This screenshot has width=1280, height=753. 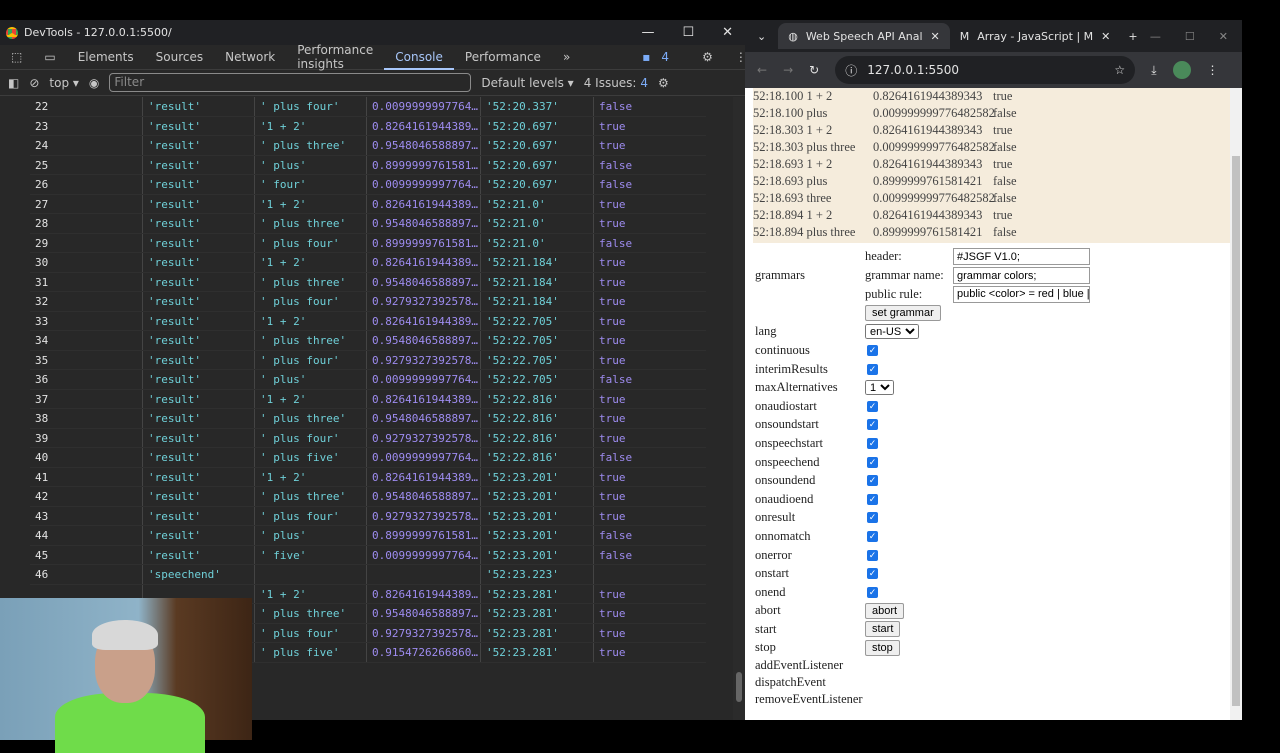 What do you see at coordinates (64, 82) in the screenshot?
I see `context-select: top ▾` at bounding box center [64, 82].